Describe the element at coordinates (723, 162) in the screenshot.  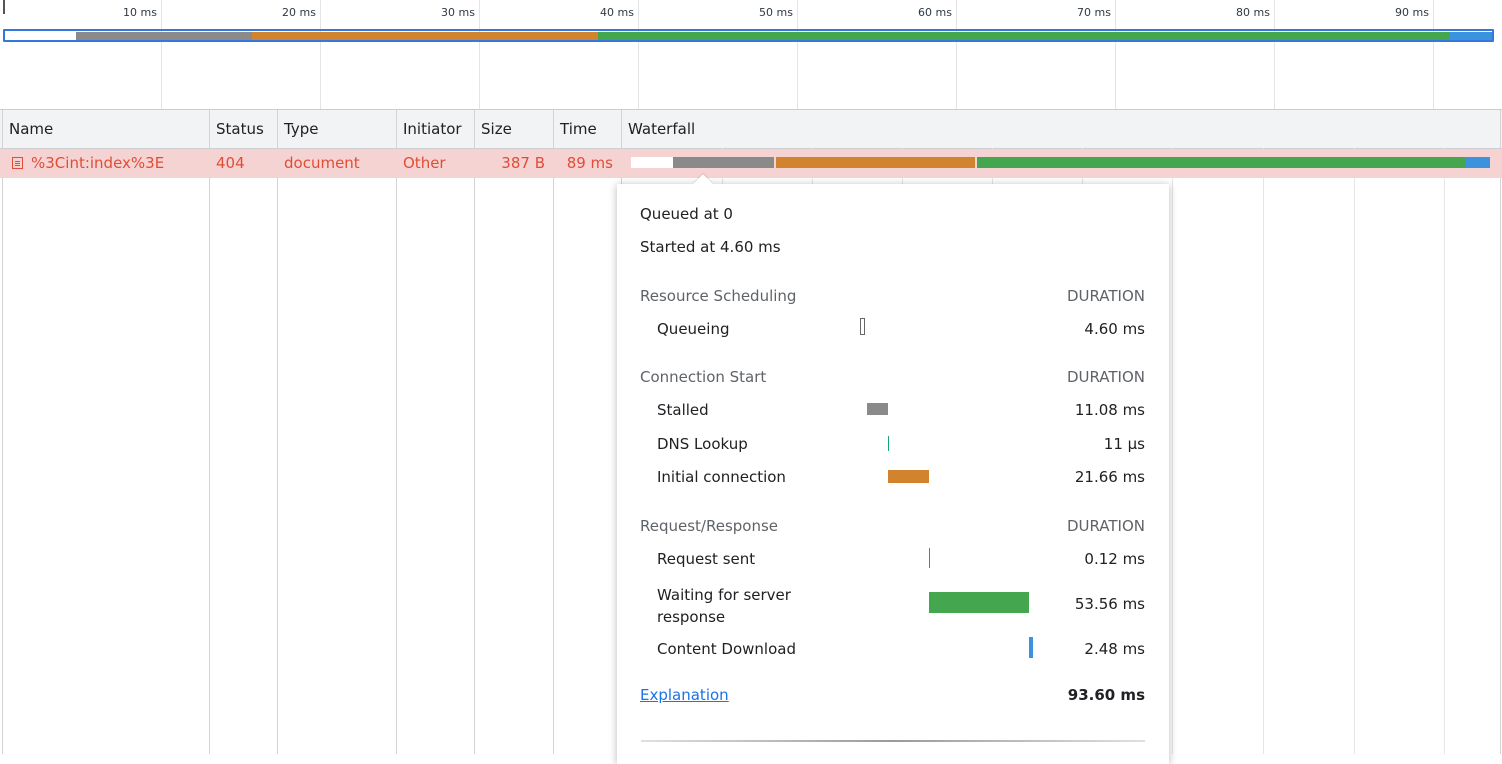
I see `waterfall-bar-stalled` at that location.